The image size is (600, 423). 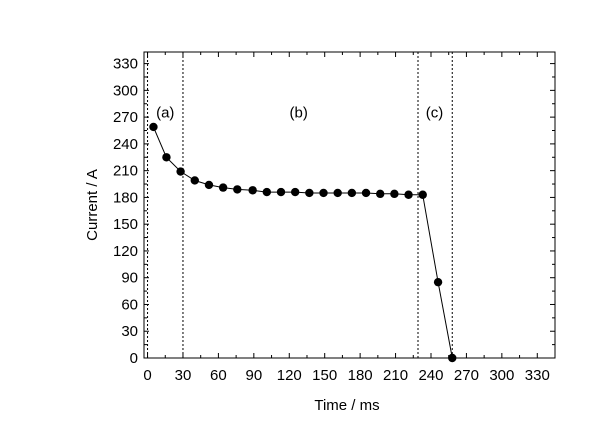 What do you see at coordinates (501, 375) in the screenshot?
I see `x-tick-label: 300` at bounding box center [501, 375].